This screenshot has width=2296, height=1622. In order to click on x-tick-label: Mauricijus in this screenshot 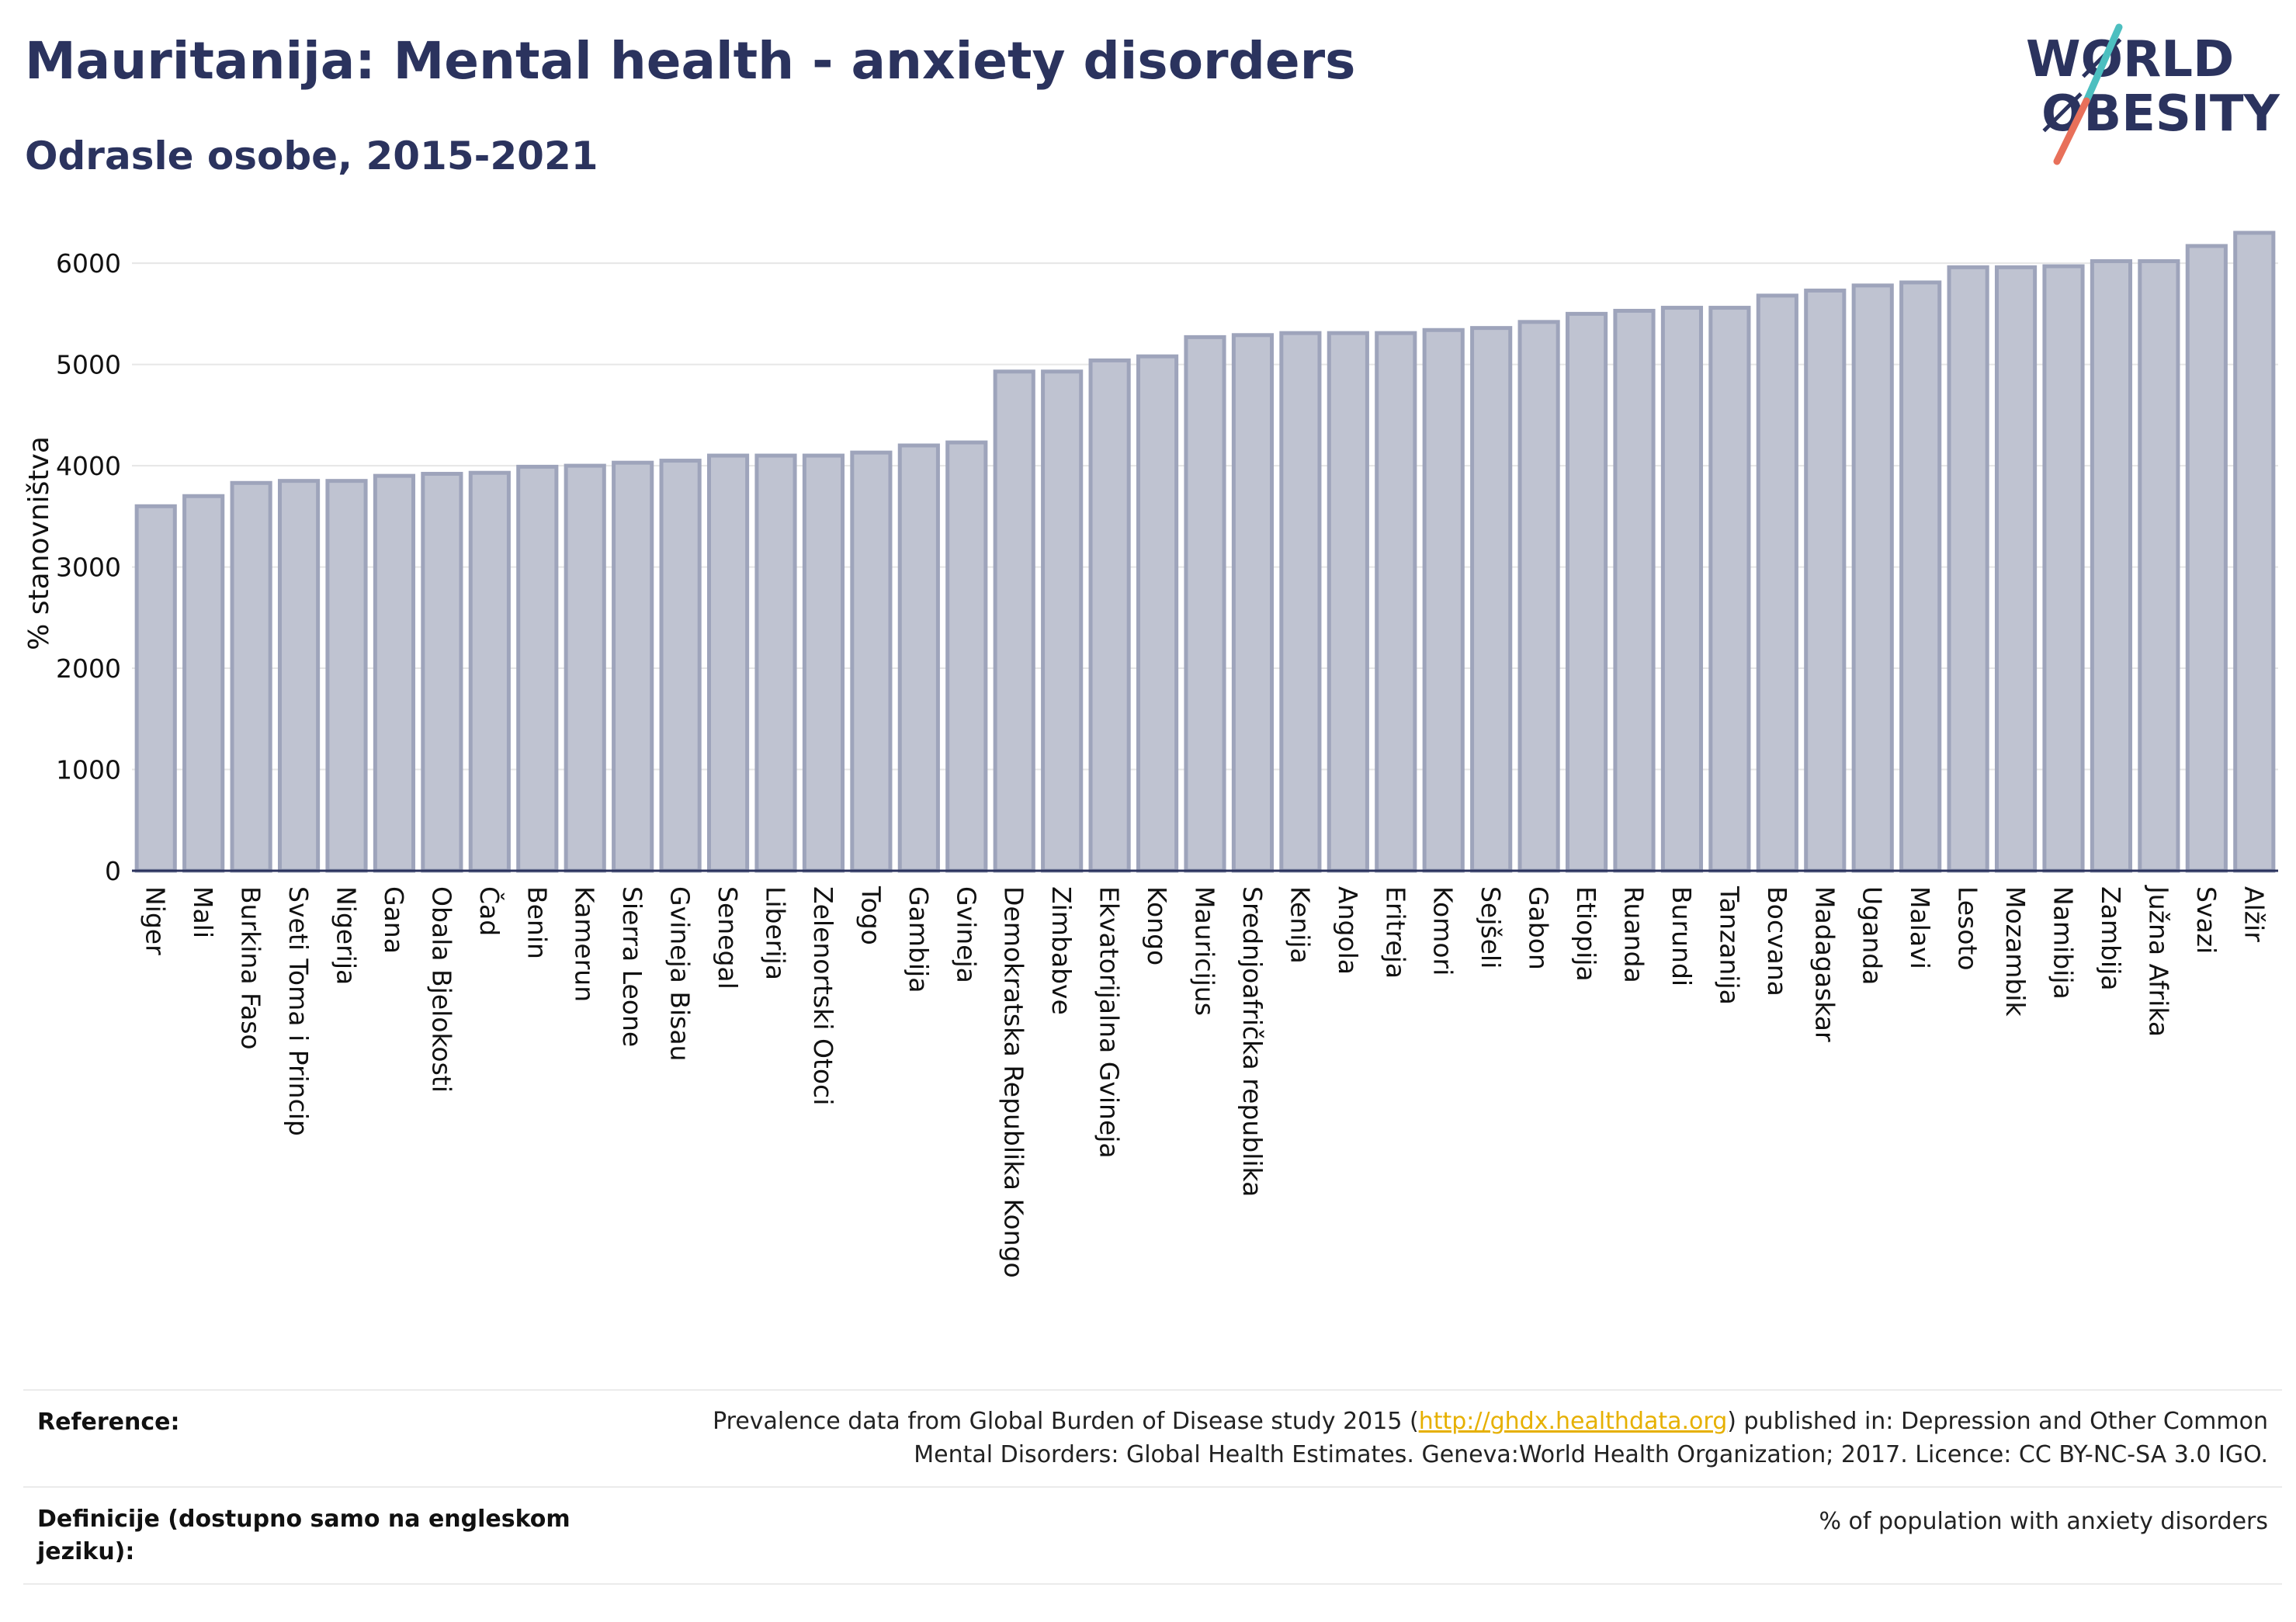, I will do `click(1205, 951)`.